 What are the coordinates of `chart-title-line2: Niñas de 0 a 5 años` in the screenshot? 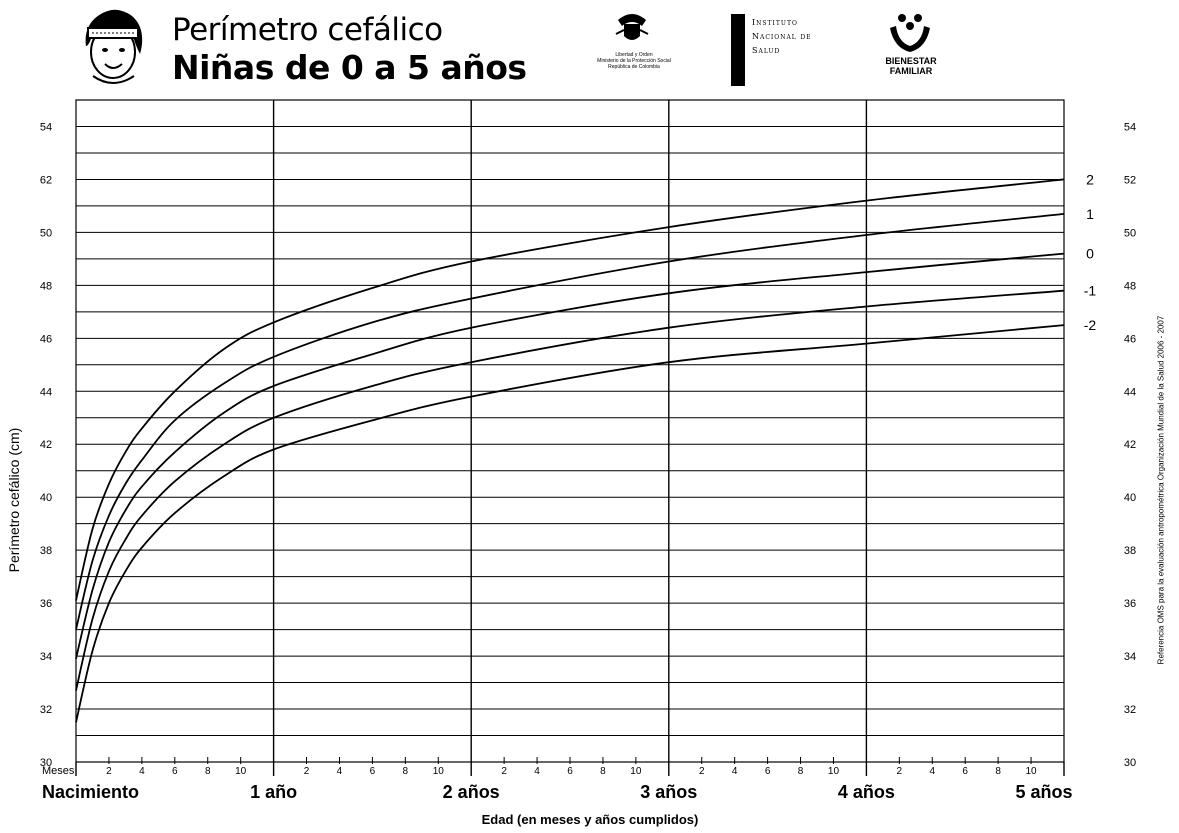 It's located at (349, 67).